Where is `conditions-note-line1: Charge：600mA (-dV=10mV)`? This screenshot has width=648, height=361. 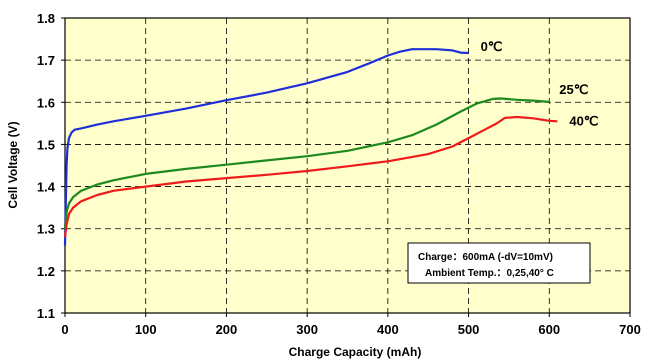
conditions-note-line1: Charge：600mA (-dV=10mV) is located at coordinates (485, 257).